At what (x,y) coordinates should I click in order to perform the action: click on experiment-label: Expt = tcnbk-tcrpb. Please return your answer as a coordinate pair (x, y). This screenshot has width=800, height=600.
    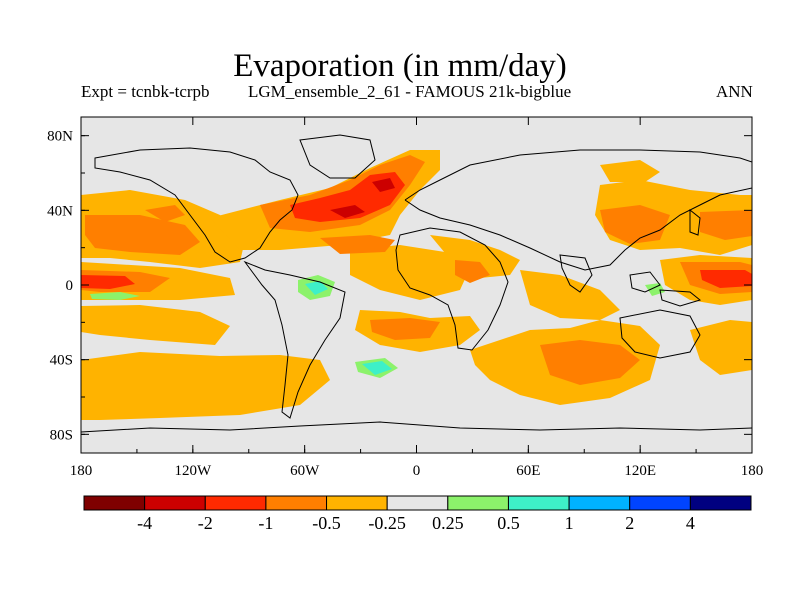
    Looking at the image, I should click on (145, 91).